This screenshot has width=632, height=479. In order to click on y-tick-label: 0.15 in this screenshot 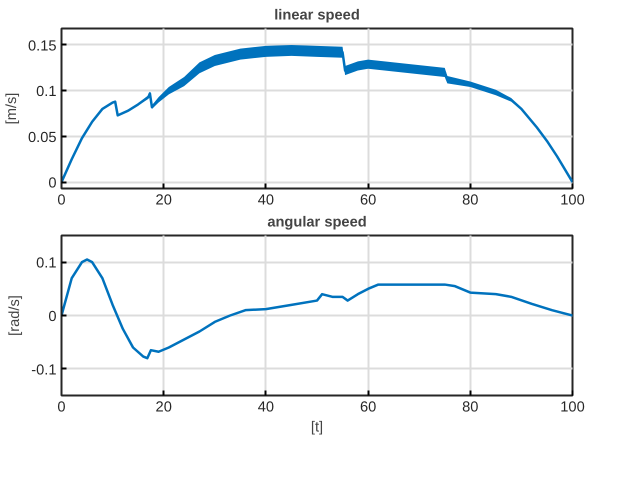, I will do `click(42, 46)`.